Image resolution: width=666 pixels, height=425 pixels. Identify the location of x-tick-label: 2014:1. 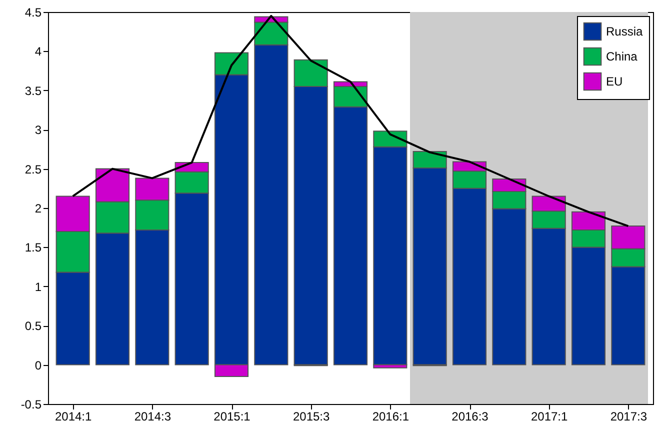
(73, 417).